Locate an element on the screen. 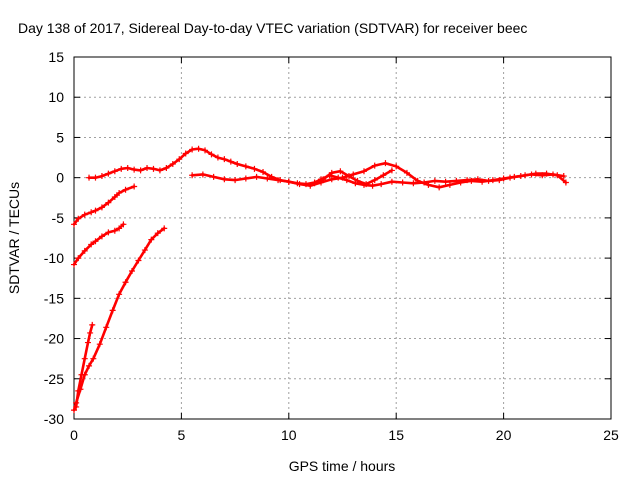  series-track-g is located at coordinates (353, 177).